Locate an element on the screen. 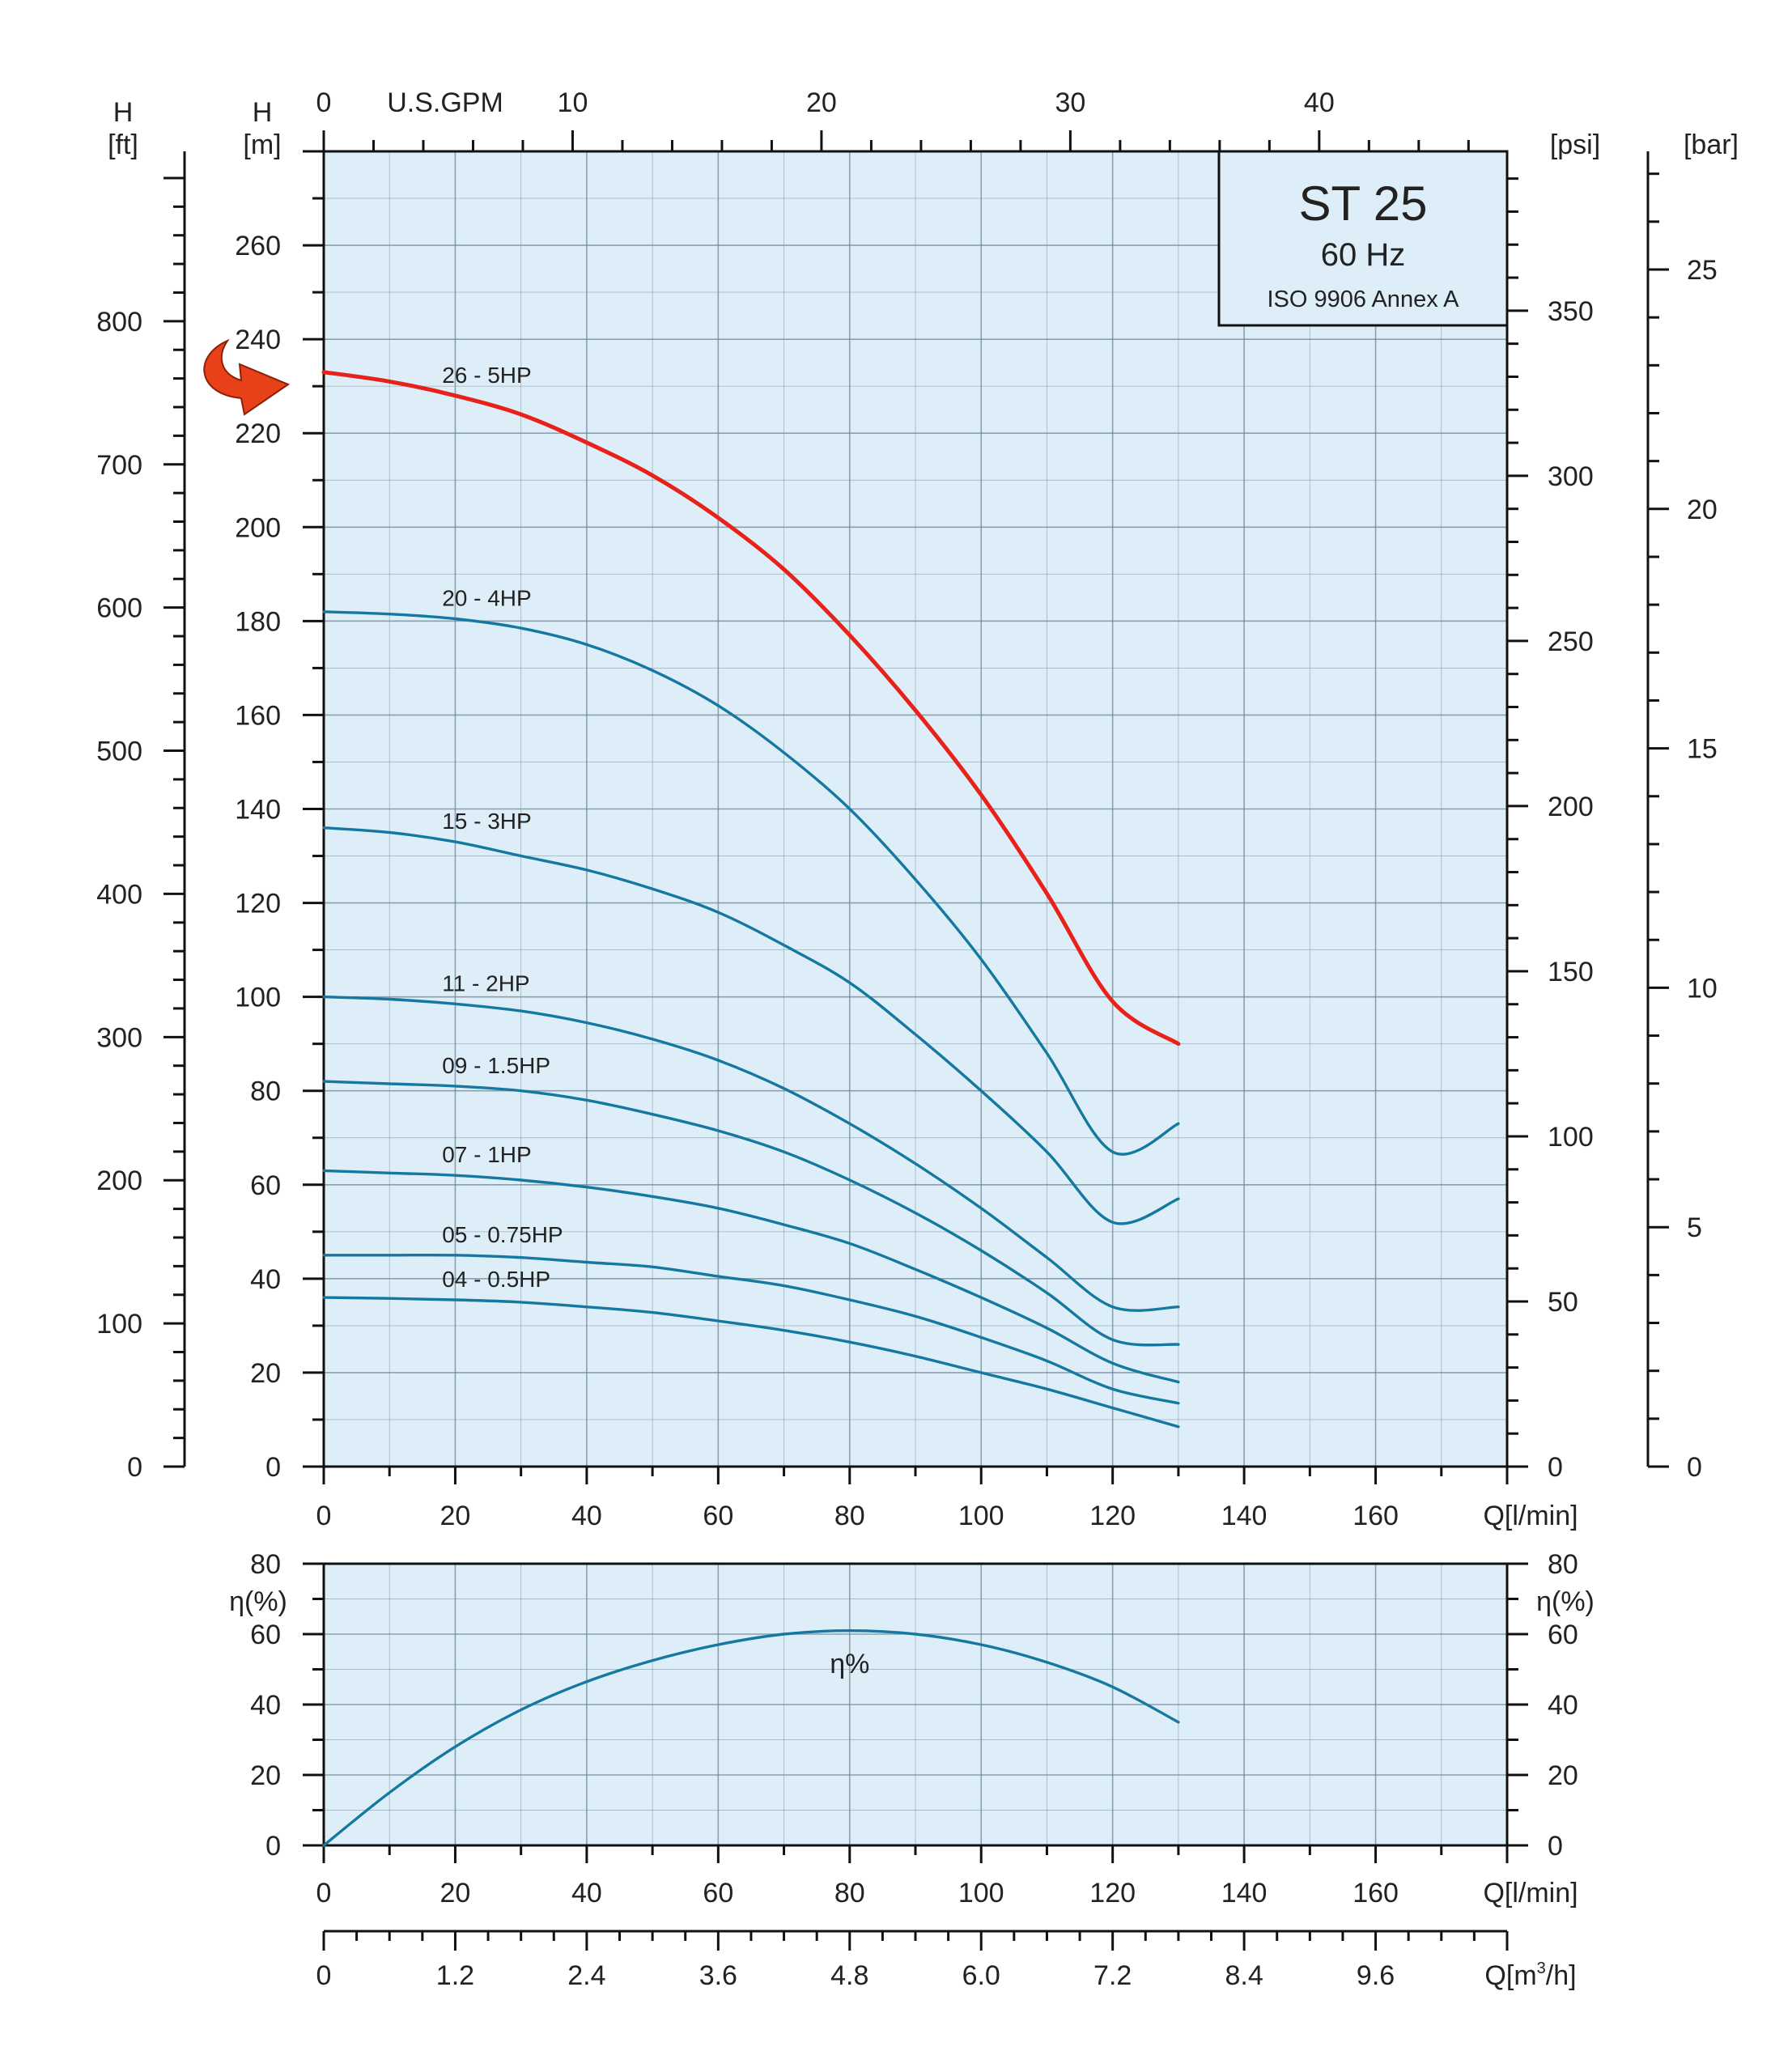 This screenshot has height=2072, width=1792. tick-label-q-m3h: 1.2 is located at coordinates (455, 1975).